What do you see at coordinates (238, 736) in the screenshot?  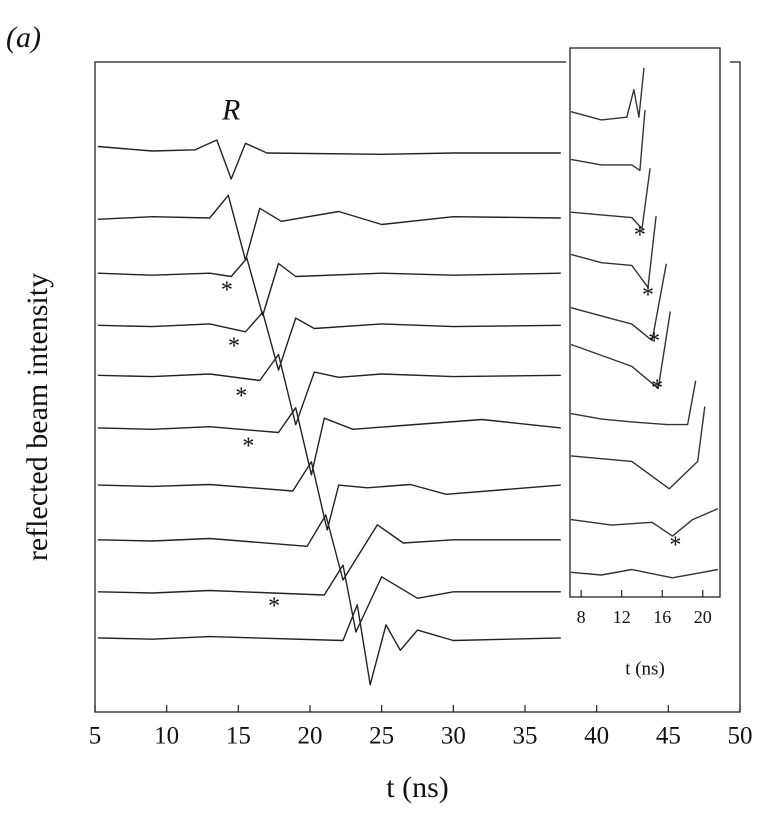 I see `x-tick-label: 15` at bounding box center [238, 736].